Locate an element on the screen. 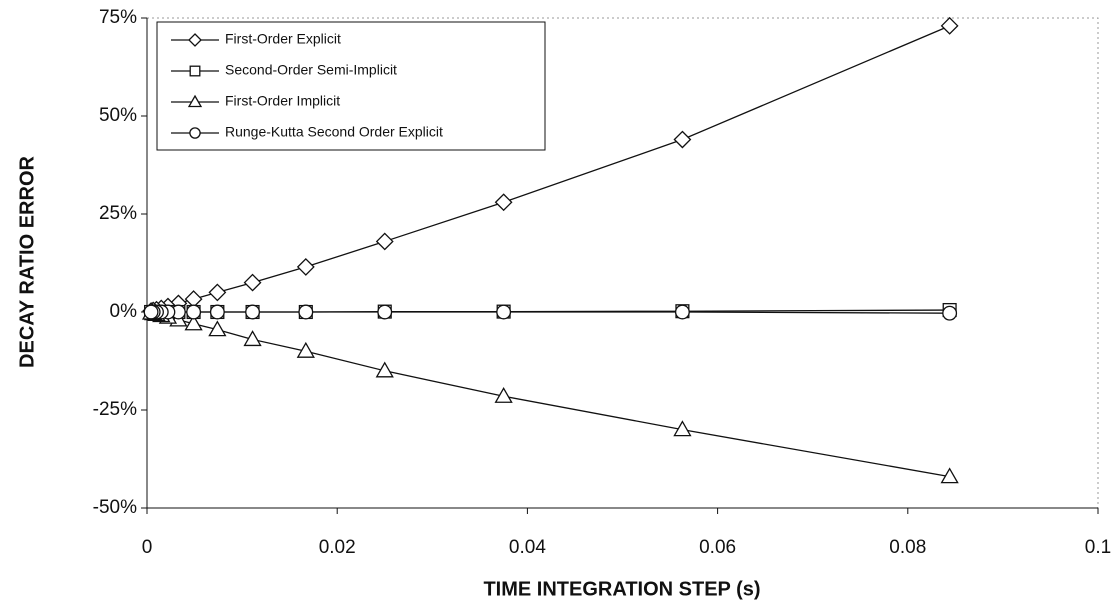 This screenshot has width=1111, height=606. legend-box is located at coordinates (351, 86).